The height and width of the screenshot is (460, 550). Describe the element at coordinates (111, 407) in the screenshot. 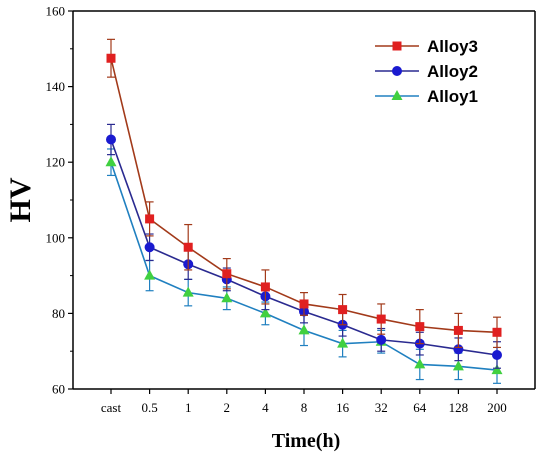

I see `x-tick-label: cast` at that location.